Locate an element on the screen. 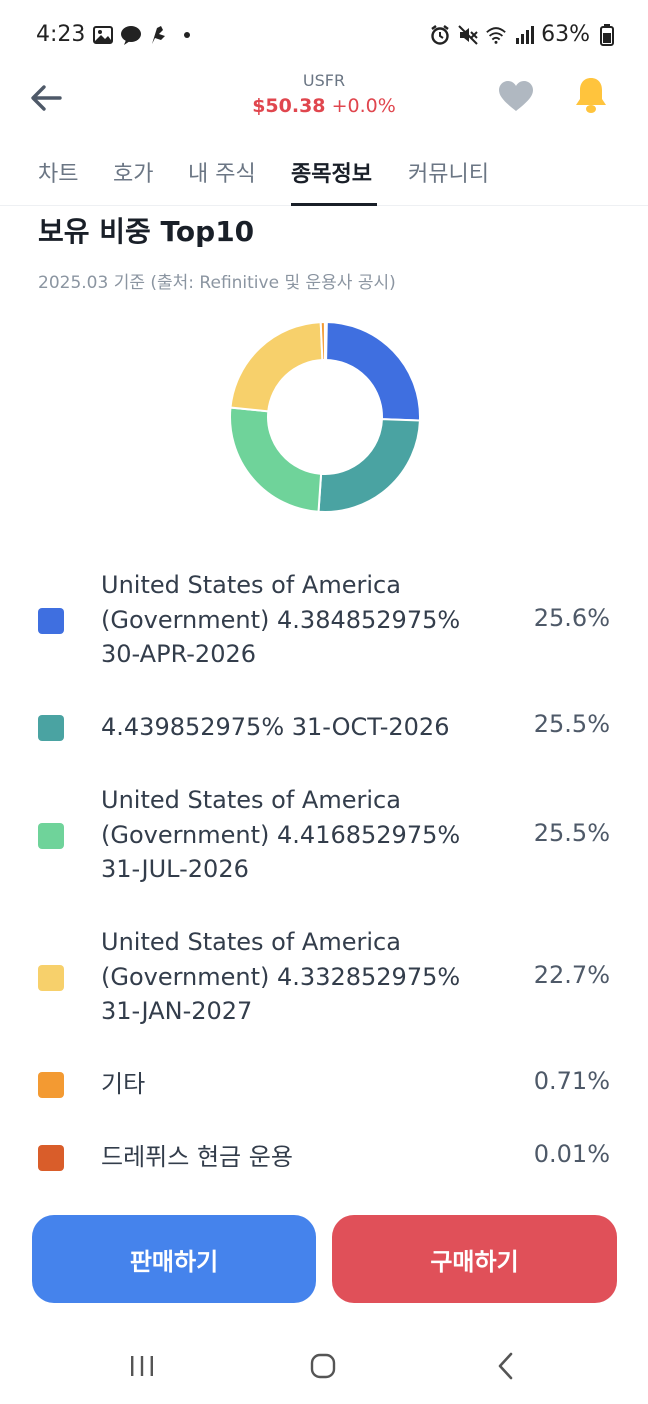 Image resolution: width=648 pixels, height=1404 pixels. buy-button: 구매하기 is located at coordinates (474, 1259).